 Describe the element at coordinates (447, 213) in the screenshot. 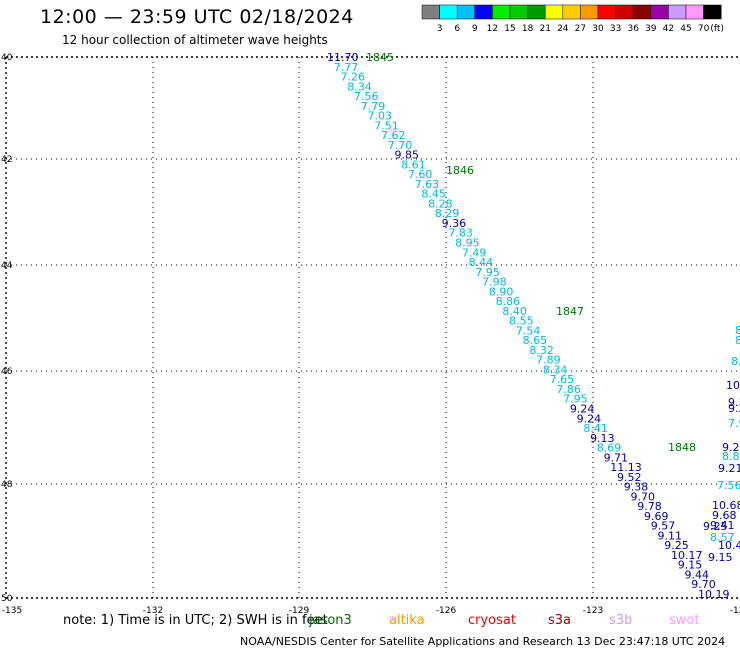

I see `wave-height-value: 8.29` at that location.